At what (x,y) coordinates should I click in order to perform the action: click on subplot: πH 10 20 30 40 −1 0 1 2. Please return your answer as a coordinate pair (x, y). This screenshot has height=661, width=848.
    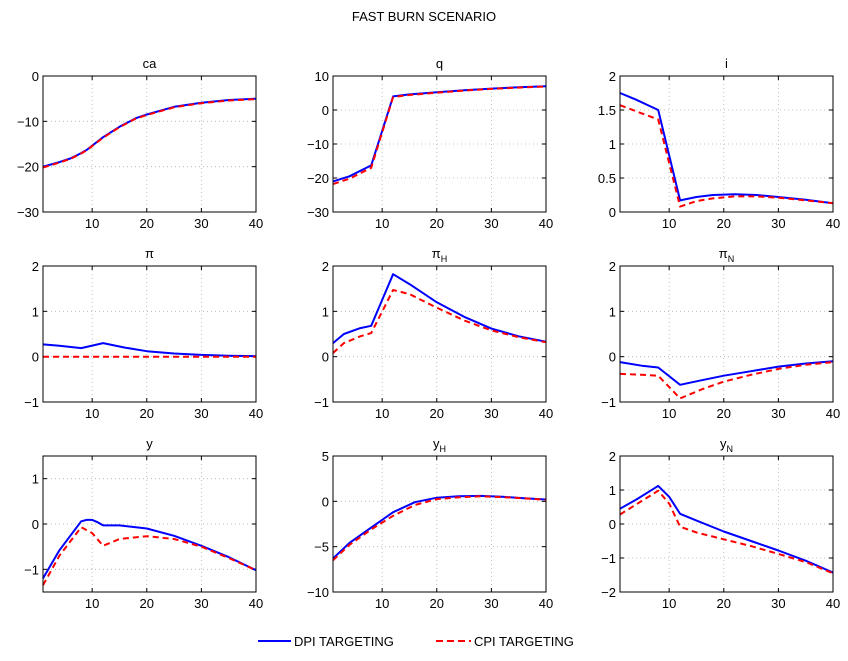
    Looking at the image, I should click on (433, 333).